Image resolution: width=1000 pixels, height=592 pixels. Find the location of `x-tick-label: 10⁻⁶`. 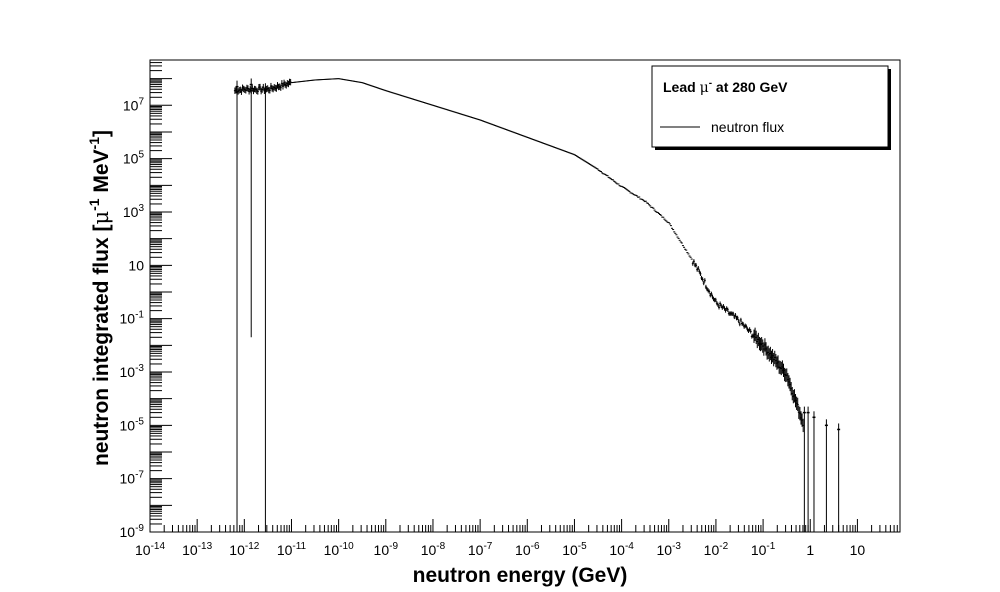

x-tick-label: 10⁻⁶ is located at coordinates (527, 549).